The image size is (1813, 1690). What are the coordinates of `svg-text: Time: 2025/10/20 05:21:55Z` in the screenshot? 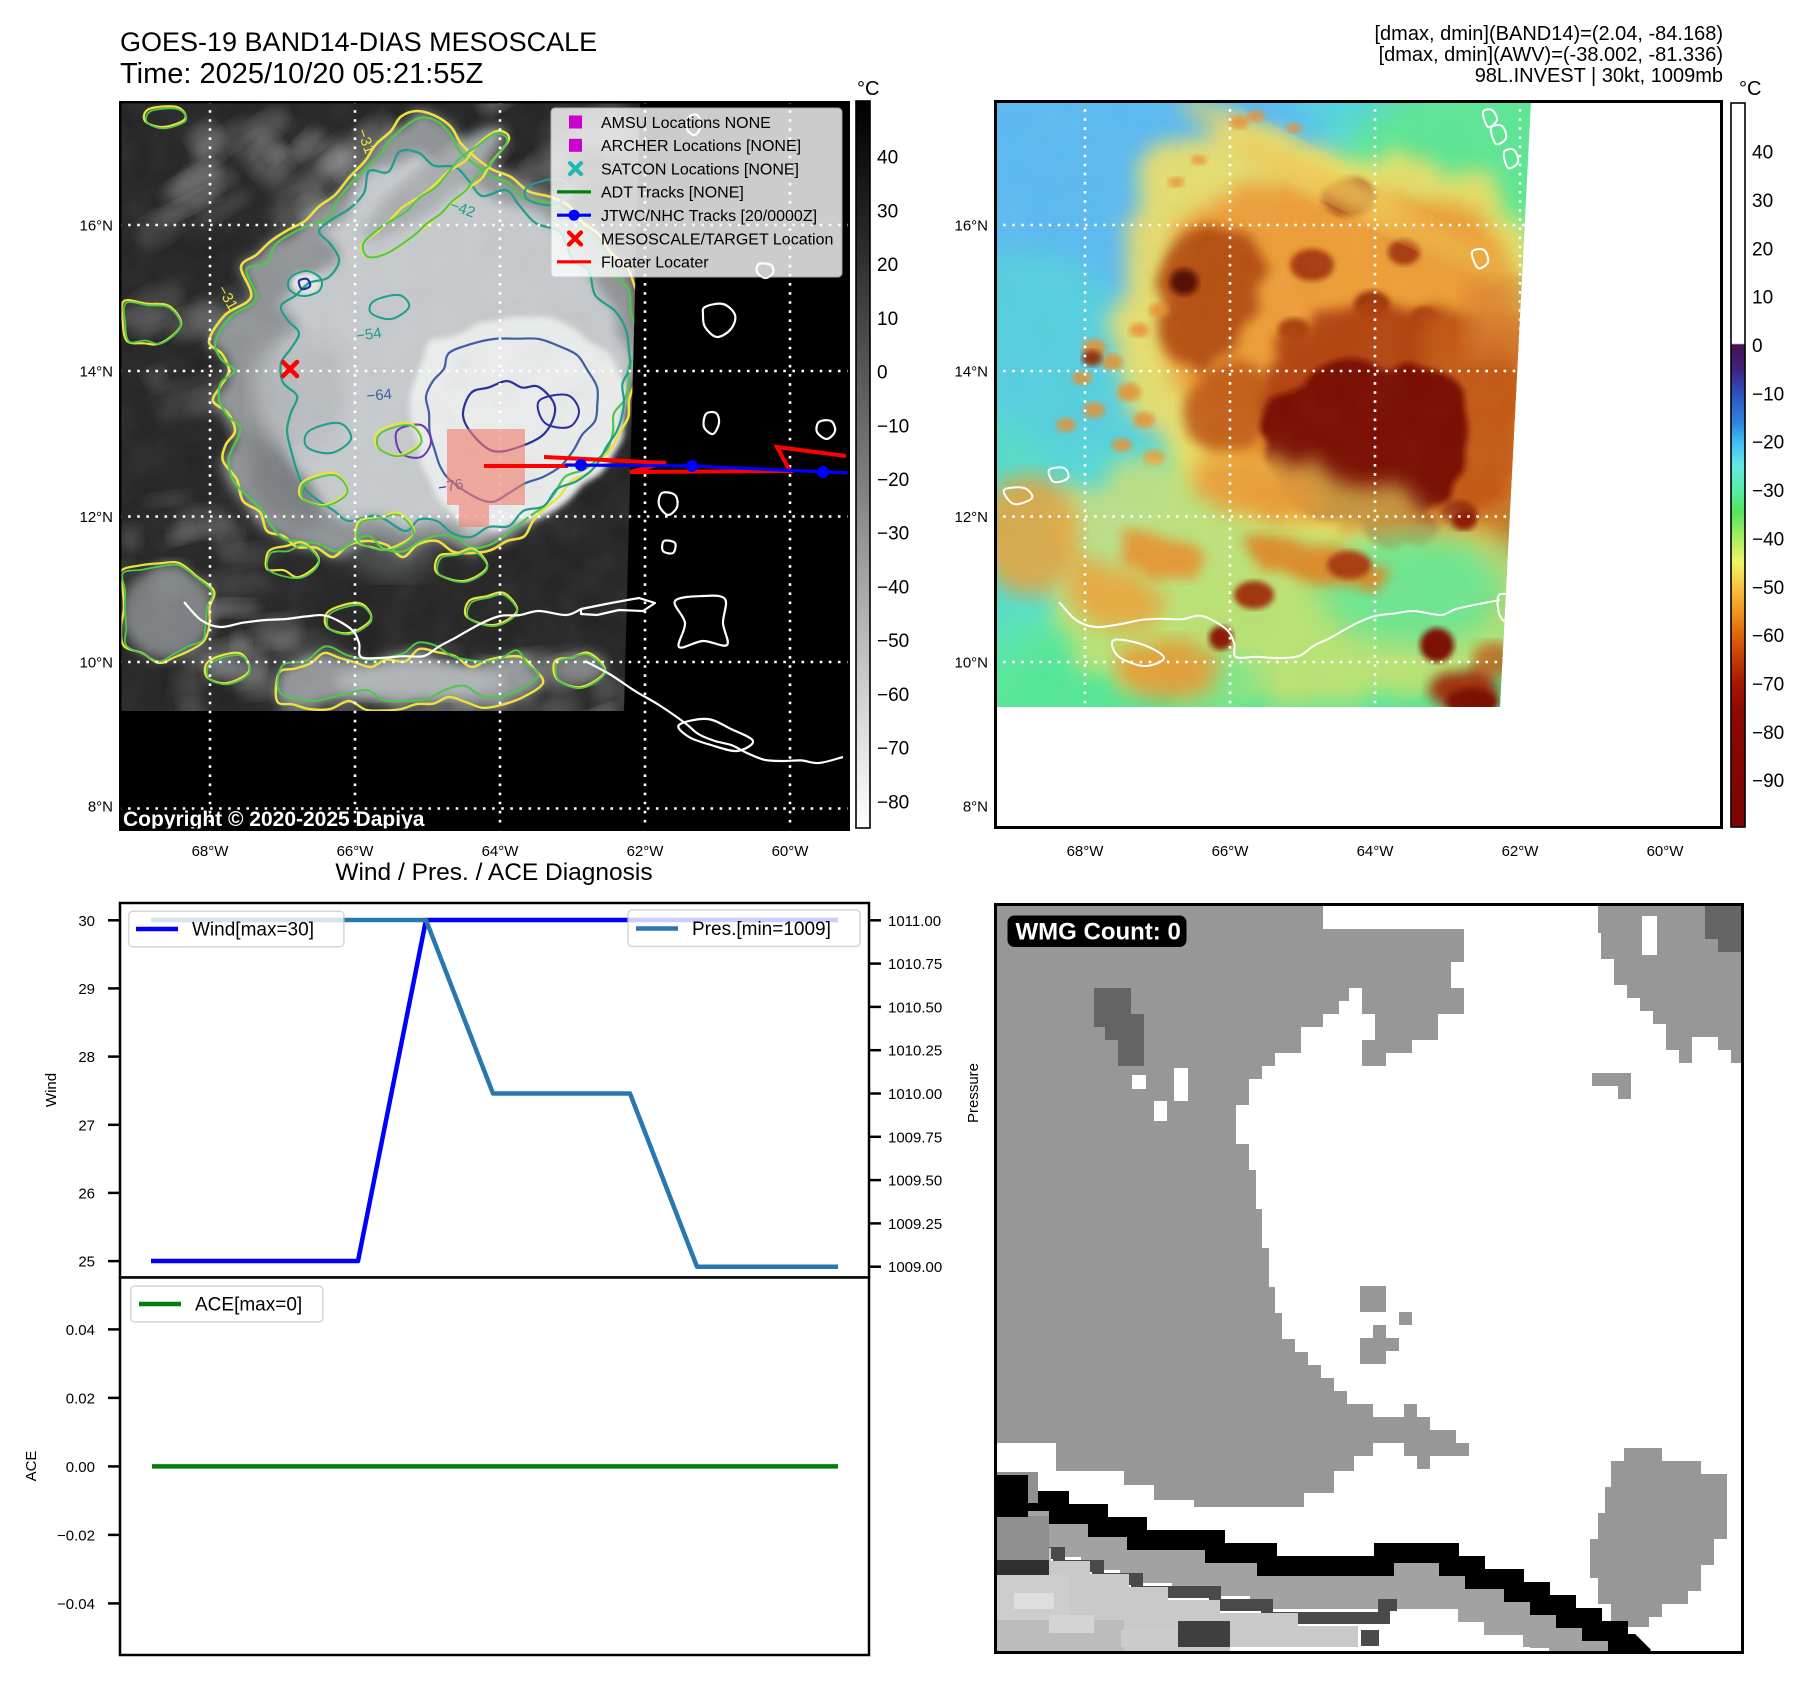 It's located at (301, 74).